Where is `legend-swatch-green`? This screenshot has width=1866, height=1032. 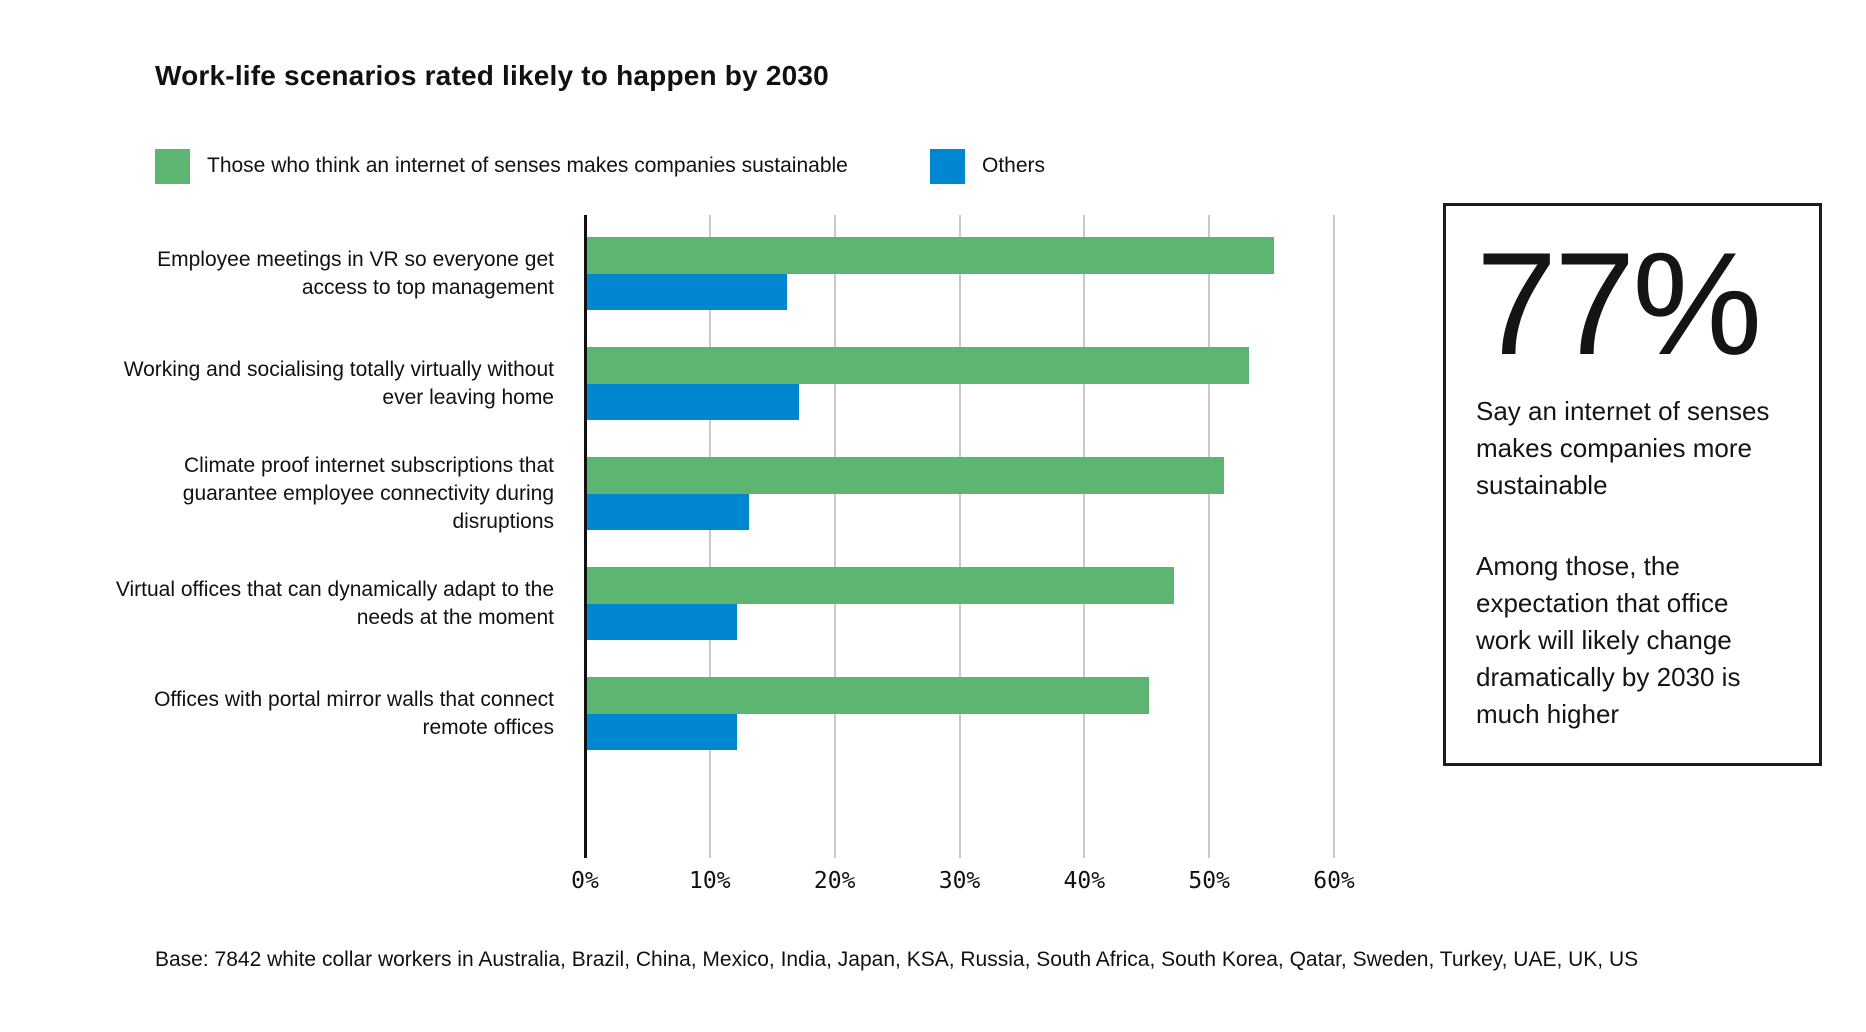
legend-swatch-green is located at coordinates (172, 166).